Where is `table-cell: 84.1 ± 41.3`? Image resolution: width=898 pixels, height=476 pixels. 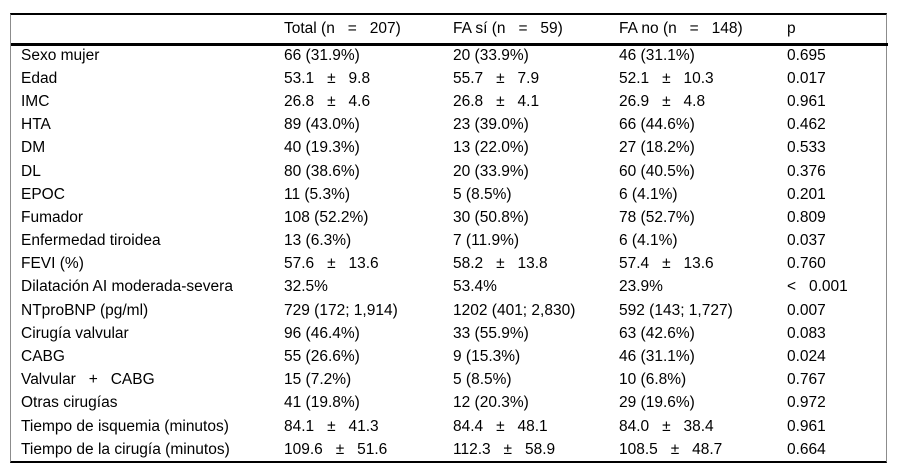
table-cell: 84.1 ± 41.3 is located at coordinates (331, 426).